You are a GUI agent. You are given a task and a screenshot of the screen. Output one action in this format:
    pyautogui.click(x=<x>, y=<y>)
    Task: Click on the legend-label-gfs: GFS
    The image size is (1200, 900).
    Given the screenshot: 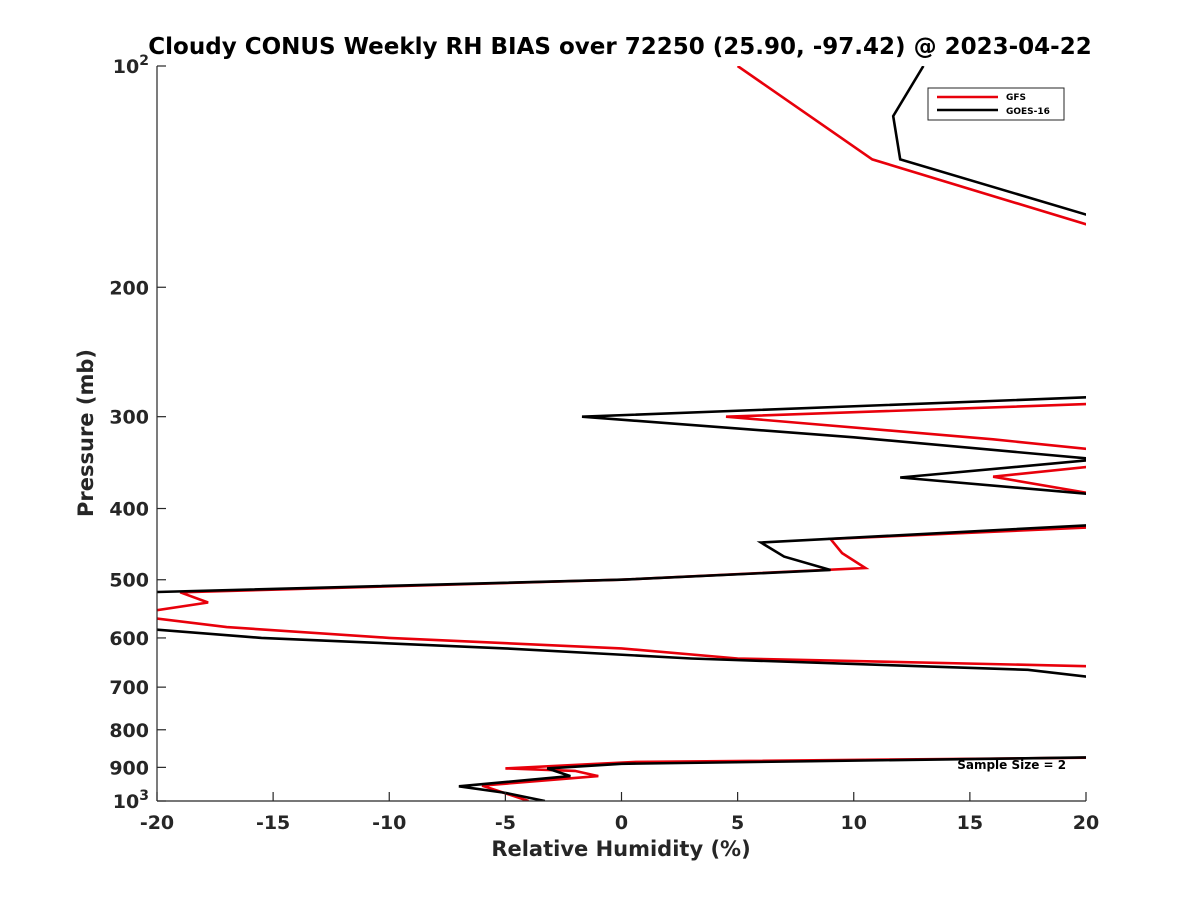 What is the action you would take?
    pyautogui.click(x=1016, y=98)
    